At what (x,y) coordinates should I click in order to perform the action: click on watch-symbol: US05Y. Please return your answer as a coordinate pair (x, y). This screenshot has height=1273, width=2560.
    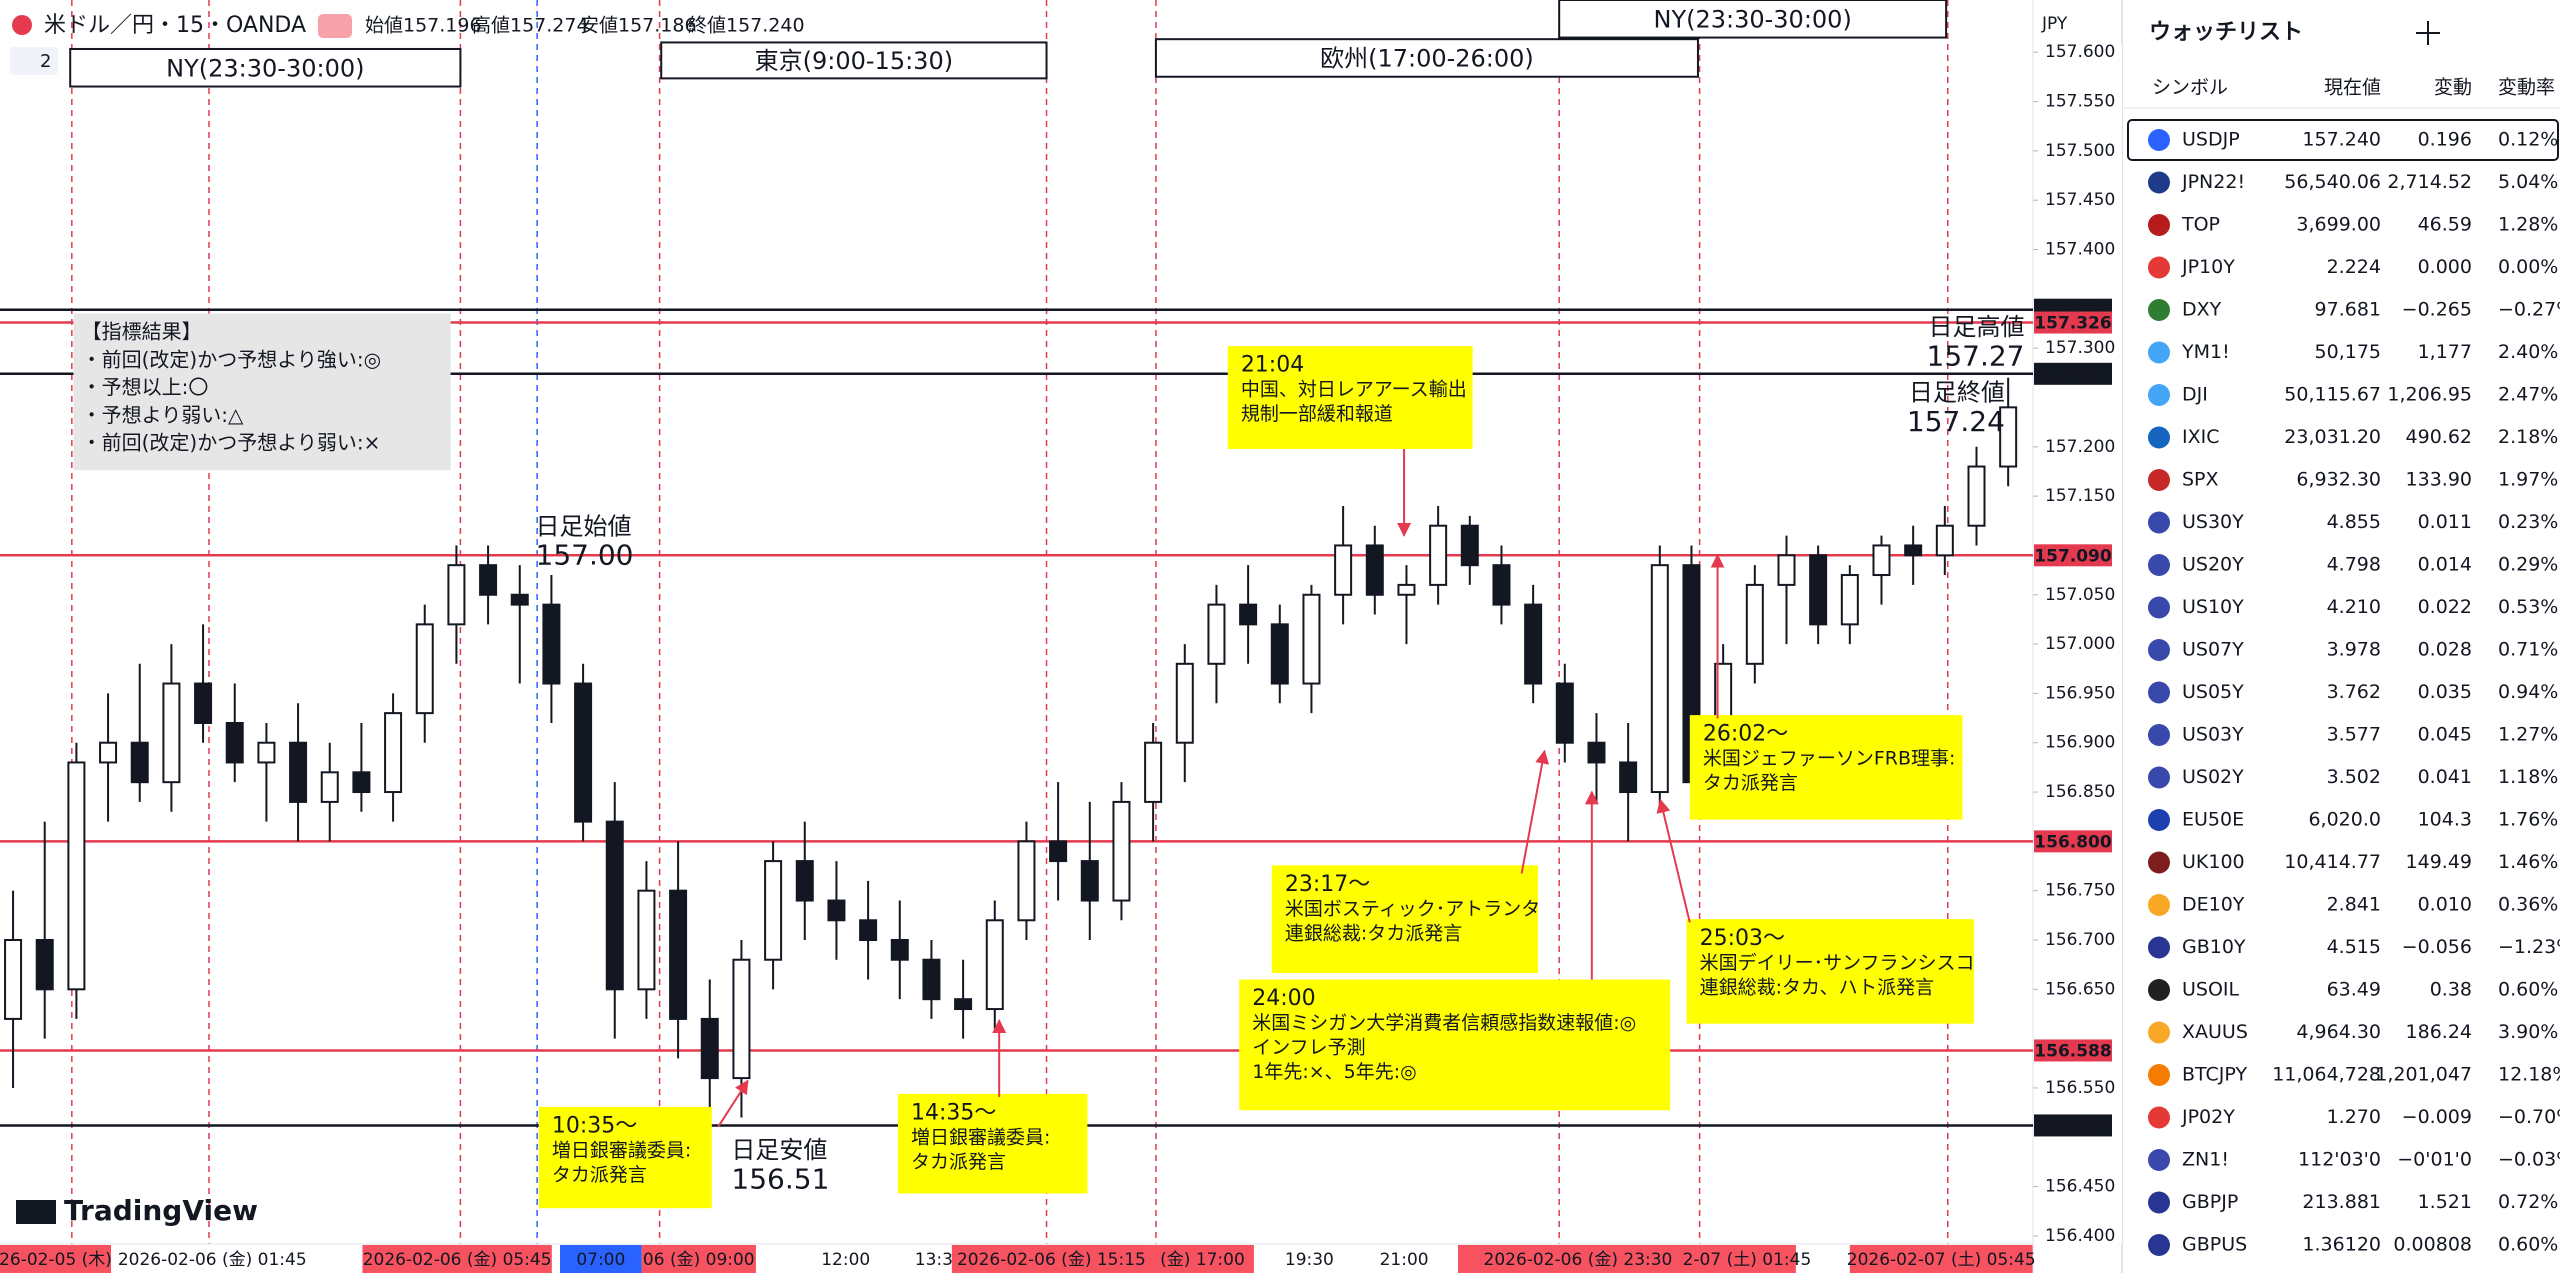
    Looking at the image, I should click on (2213, 692).